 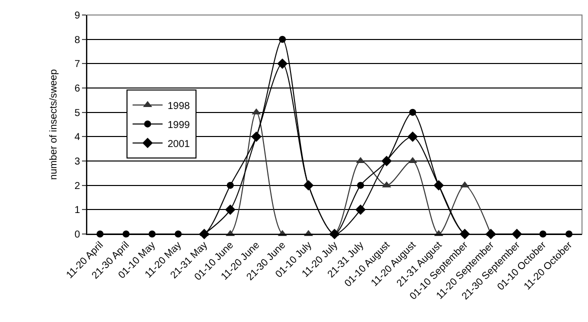 I want to click on y-axis-title: number of insects/sweep, so click(x=54, y=124).